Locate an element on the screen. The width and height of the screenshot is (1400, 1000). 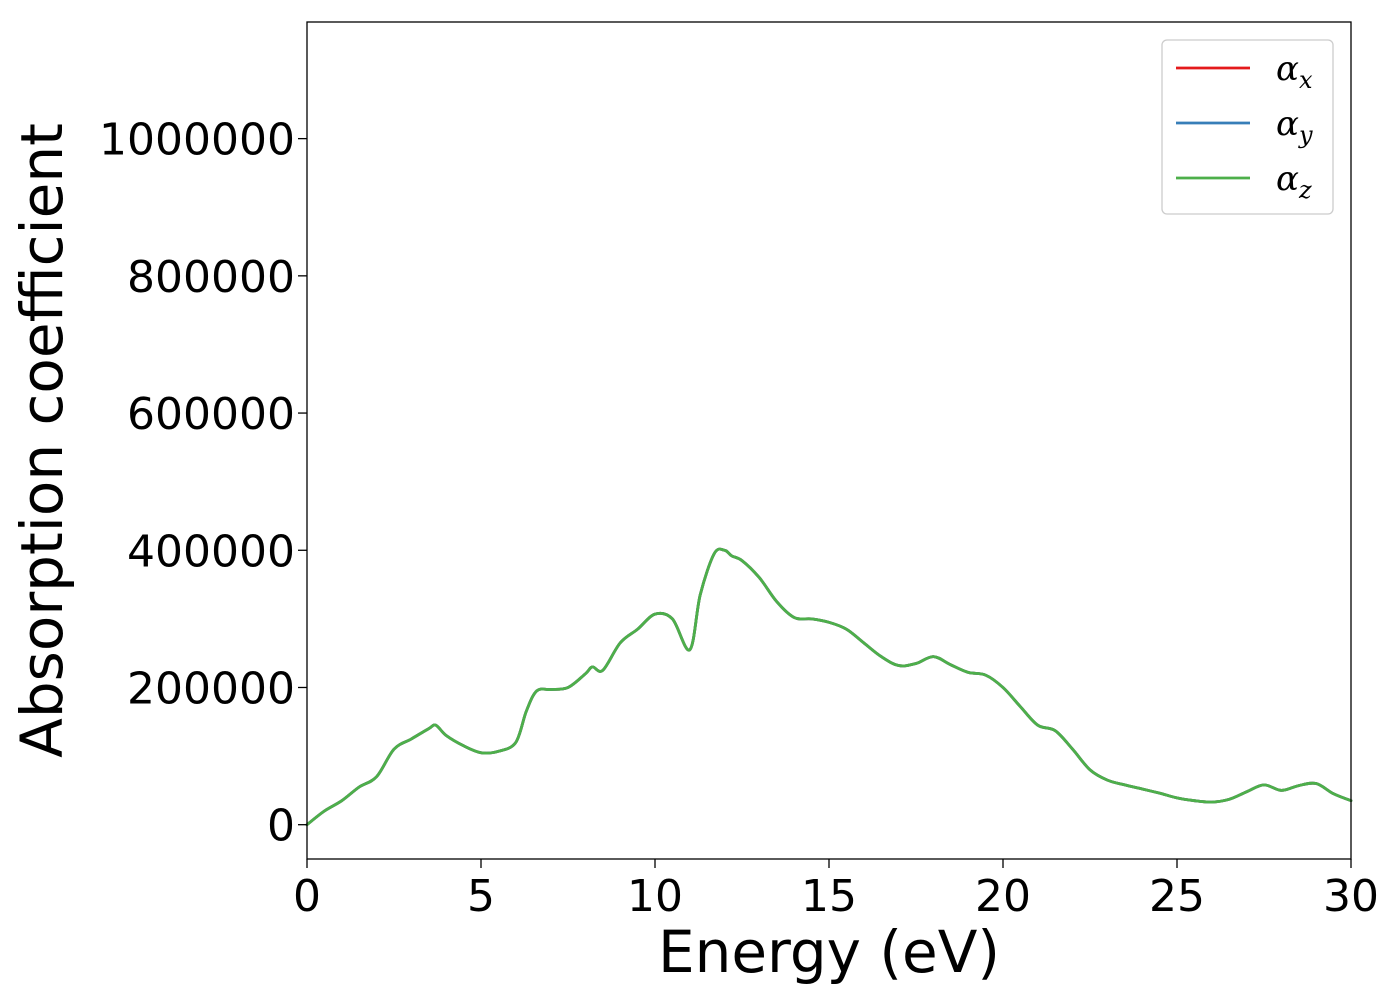
y-tick-label: 1000000 is located at coordinates (197, 140).